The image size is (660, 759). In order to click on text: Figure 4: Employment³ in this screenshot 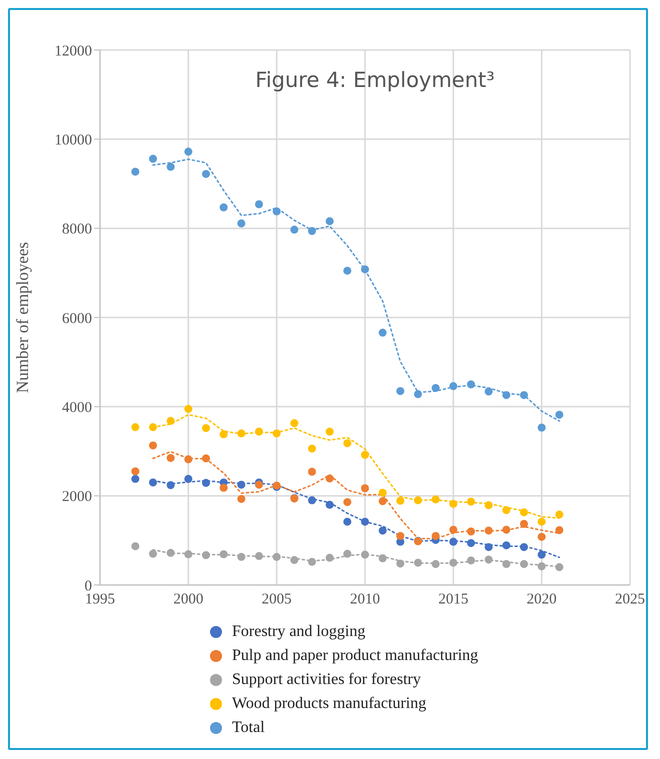, I will do `click(375, 80)`.